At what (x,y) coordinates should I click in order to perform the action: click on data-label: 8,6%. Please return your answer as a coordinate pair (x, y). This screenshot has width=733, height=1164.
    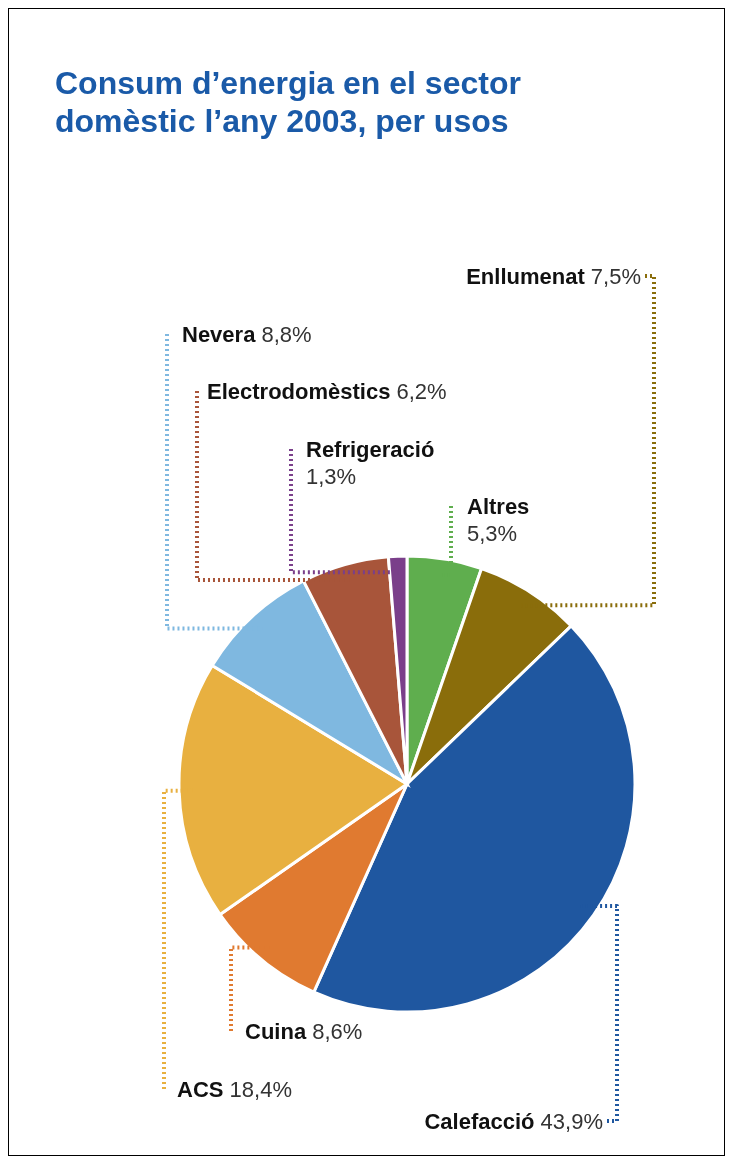
    Looking at the image, I should click on (334, 1031).